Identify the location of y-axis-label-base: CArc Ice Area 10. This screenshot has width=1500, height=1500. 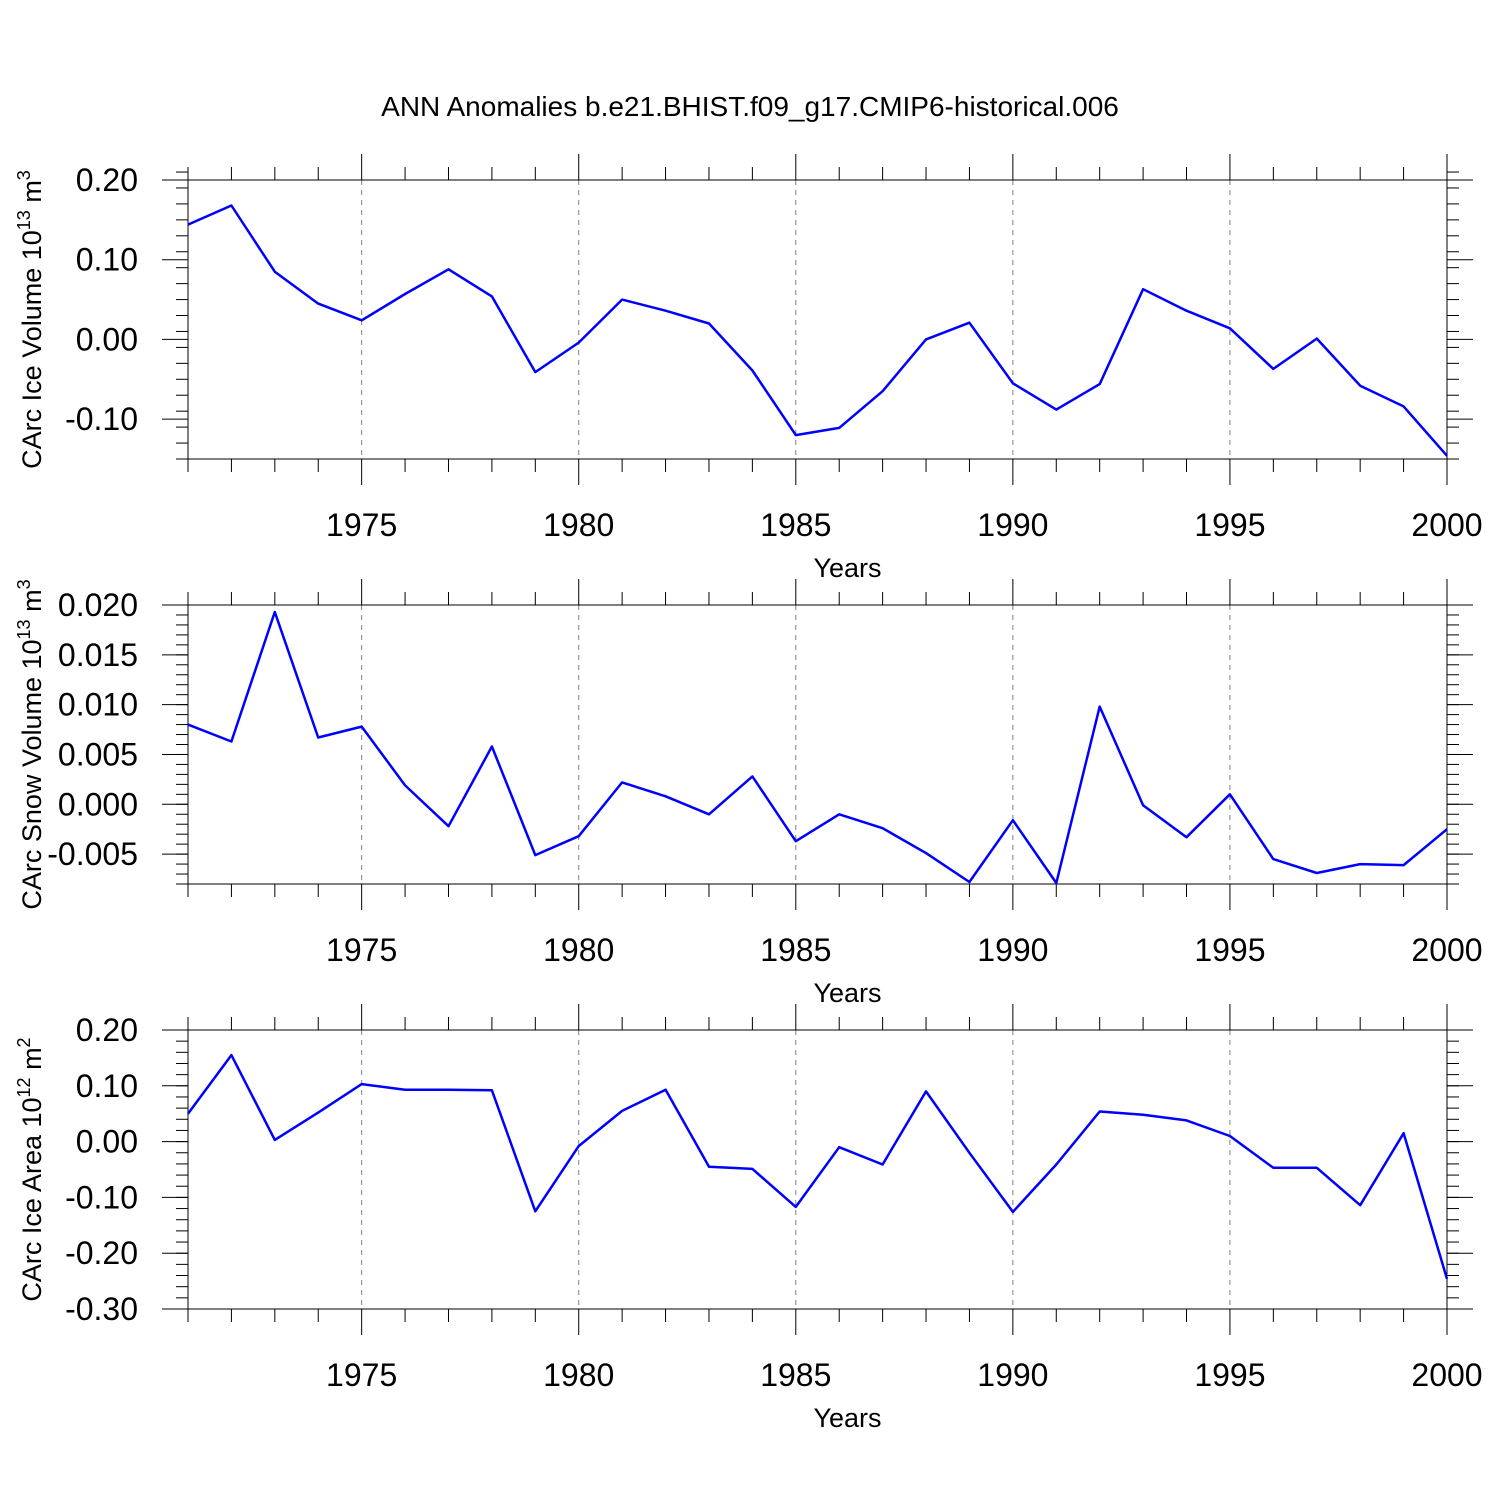
(32, 1199).